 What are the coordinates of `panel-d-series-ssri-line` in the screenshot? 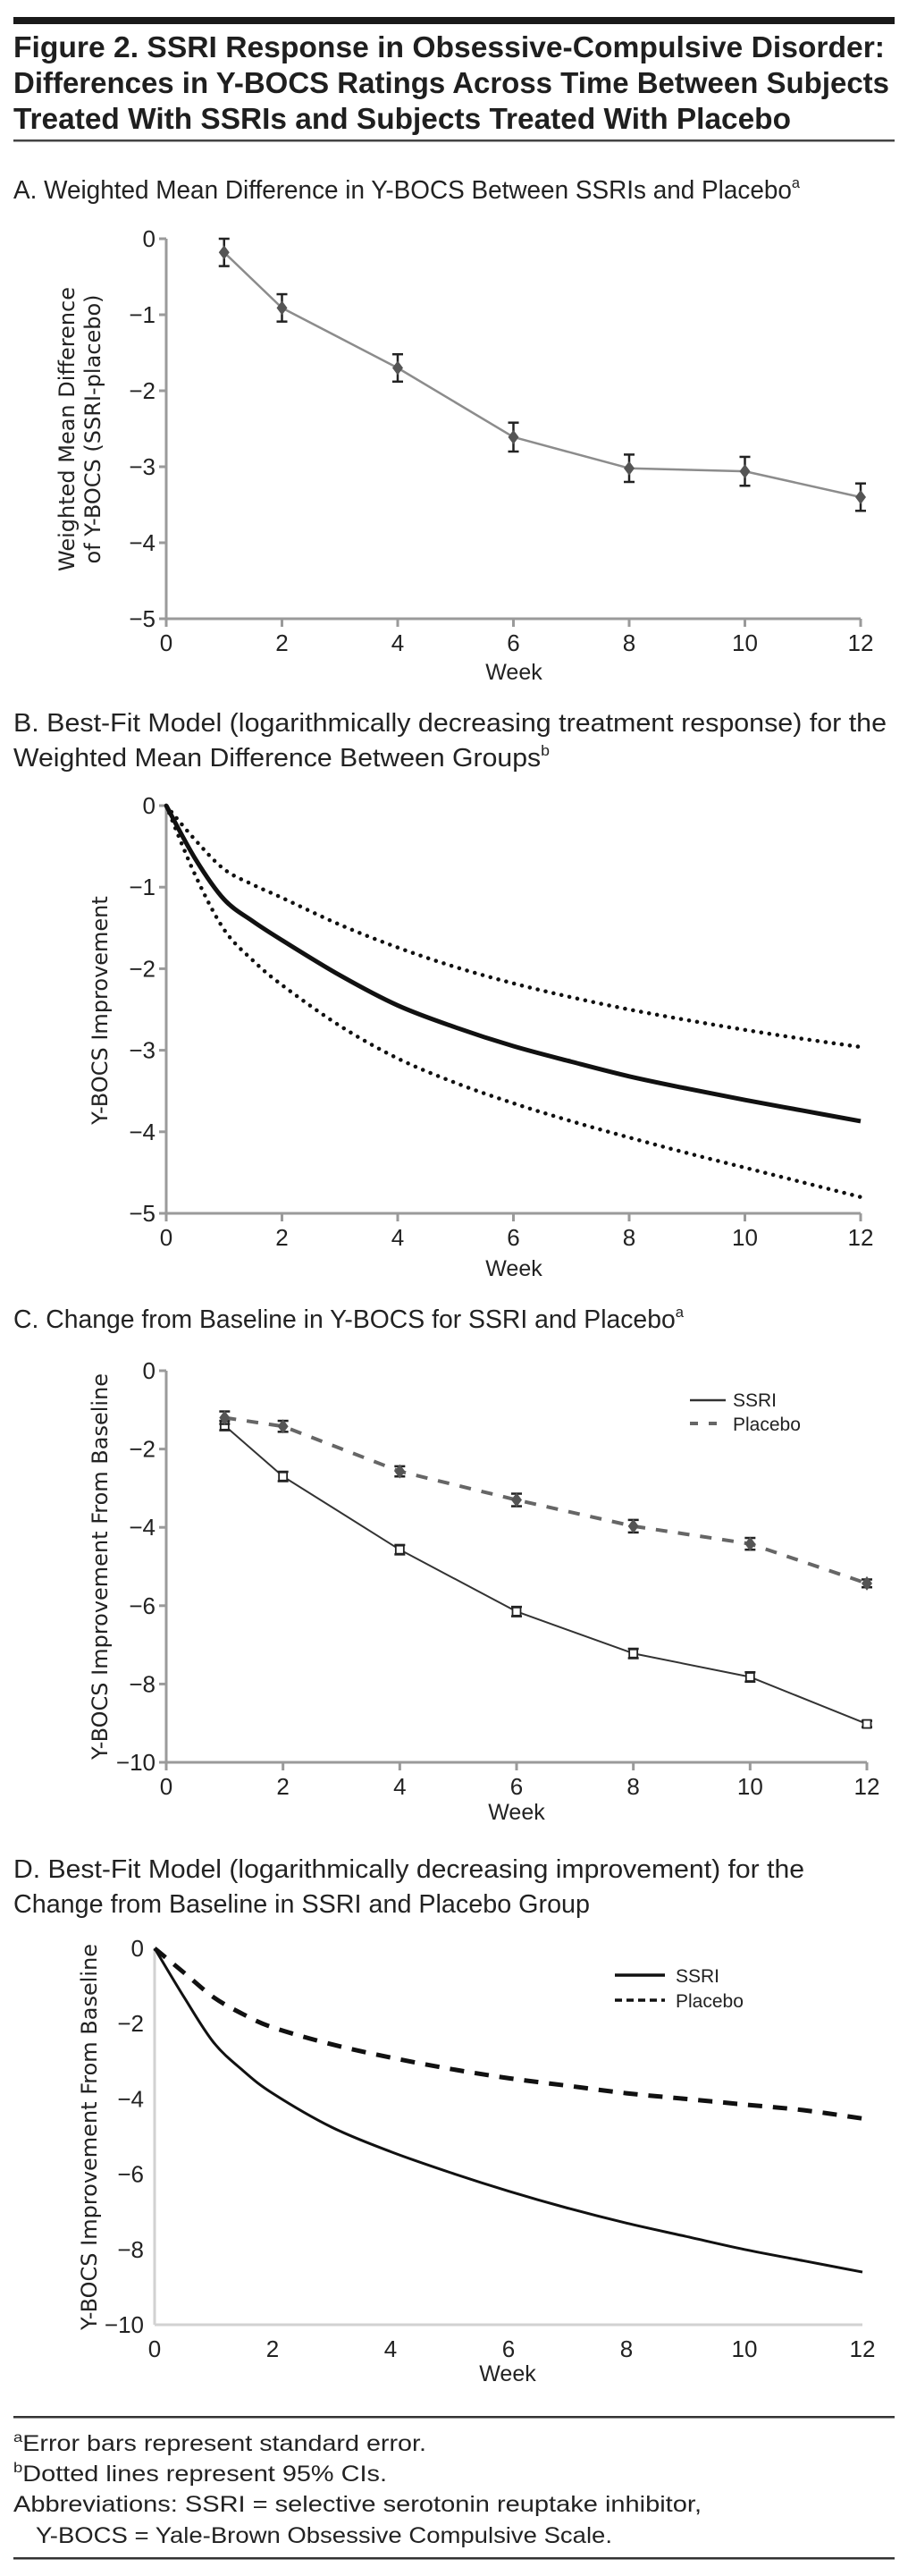 It's located at (508, 2110).